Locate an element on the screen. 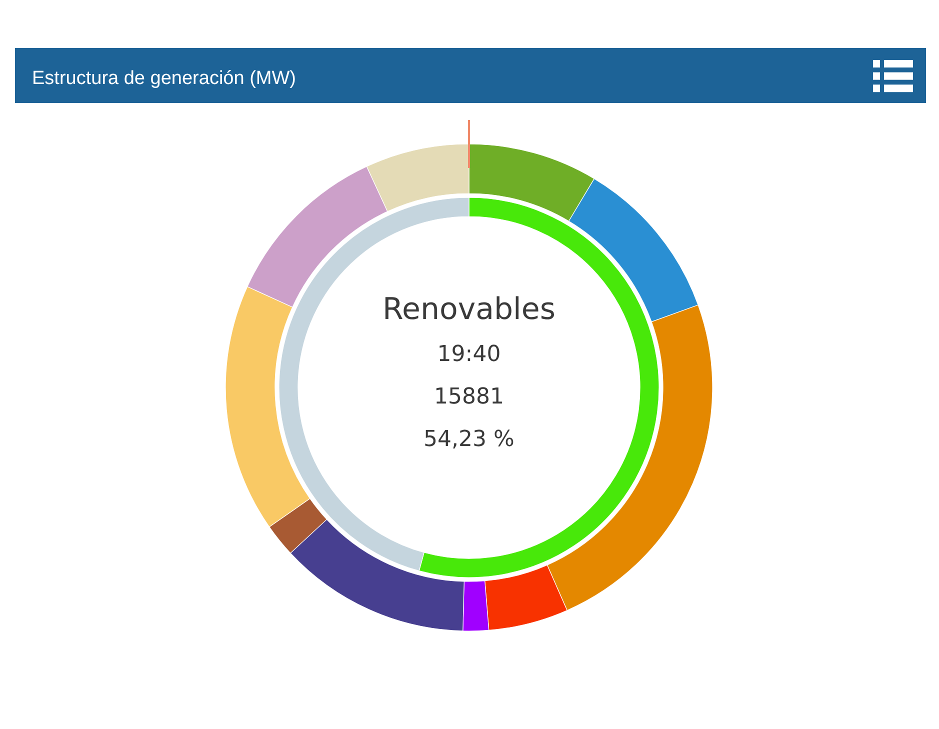  text: 19:40 is located at coordinates (469, 355).